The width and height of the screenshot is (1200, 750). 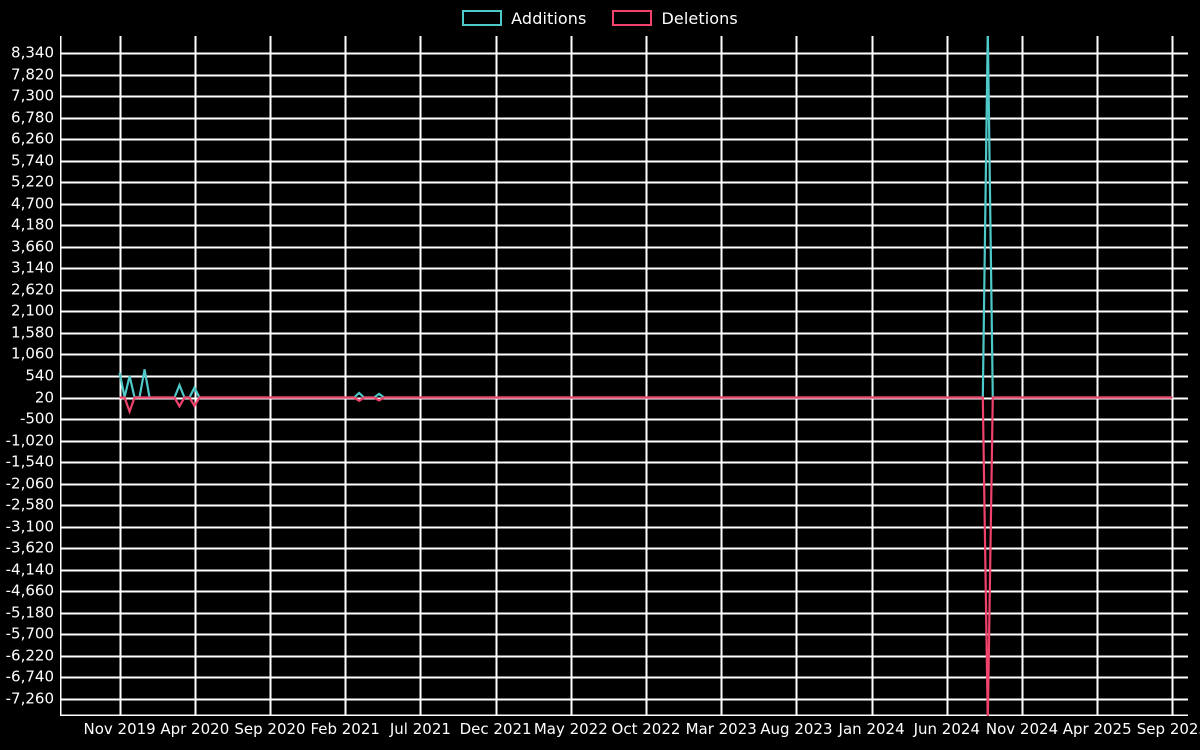 What do you see at coordinates (29, 612) in the screenshot?
I see `y-tick-label: -5,180` at bounding box center [29, 612].